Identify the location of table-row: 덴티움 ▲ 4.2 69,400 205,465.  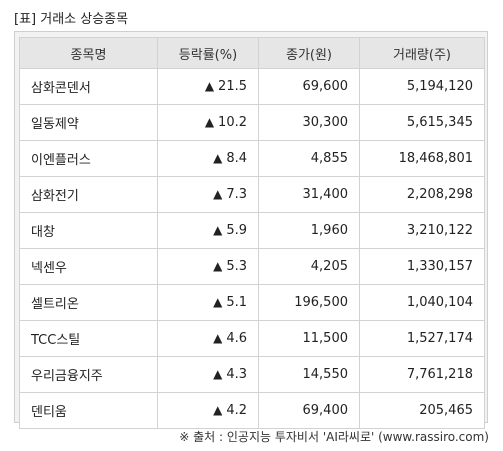
(252, 410).